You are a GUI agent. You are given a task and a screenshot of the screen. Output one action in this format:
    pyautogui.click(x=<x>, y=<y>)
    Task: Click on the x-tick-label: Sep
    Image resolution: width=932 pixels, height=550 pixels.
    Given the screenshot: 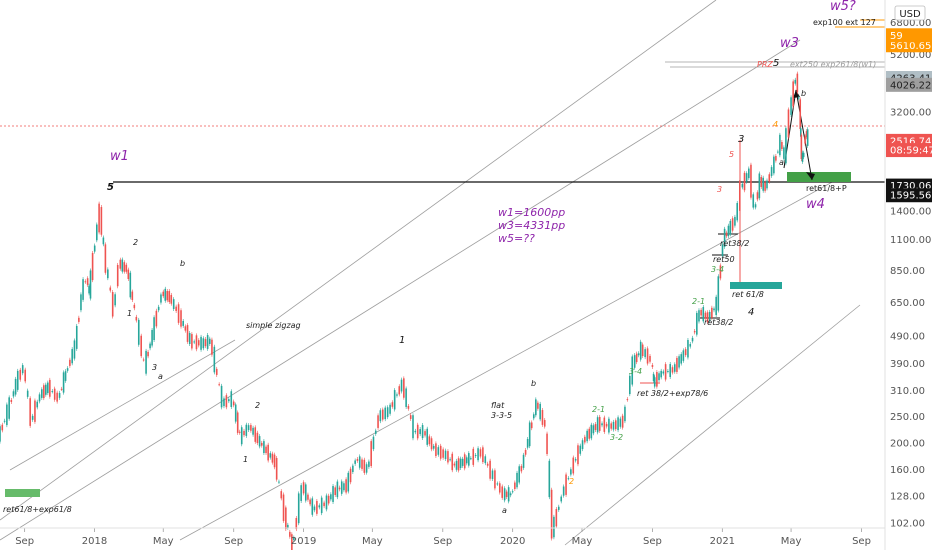 What is the action you would take?
    pyautogui.click(x=652, y=541)
    